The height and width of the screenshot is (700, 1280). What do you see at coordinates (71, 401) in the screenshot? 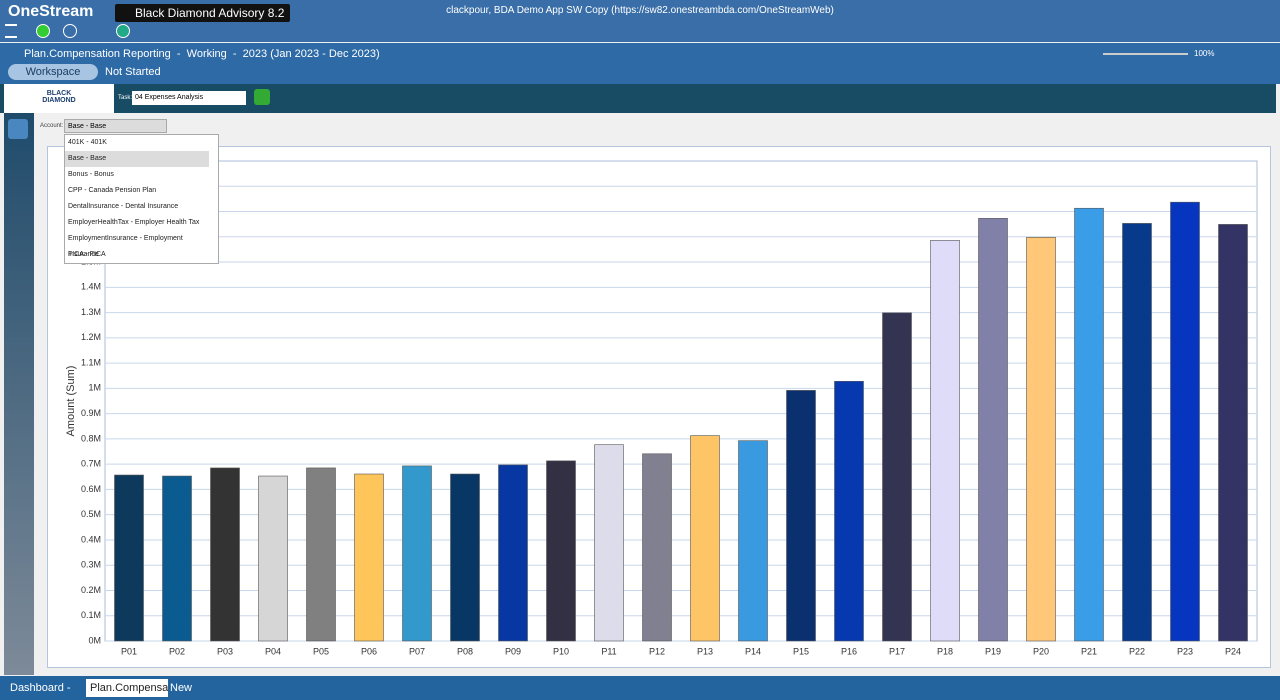
I see `y-axis-label: Amount (Sum)` at bounding box center [71, 401].